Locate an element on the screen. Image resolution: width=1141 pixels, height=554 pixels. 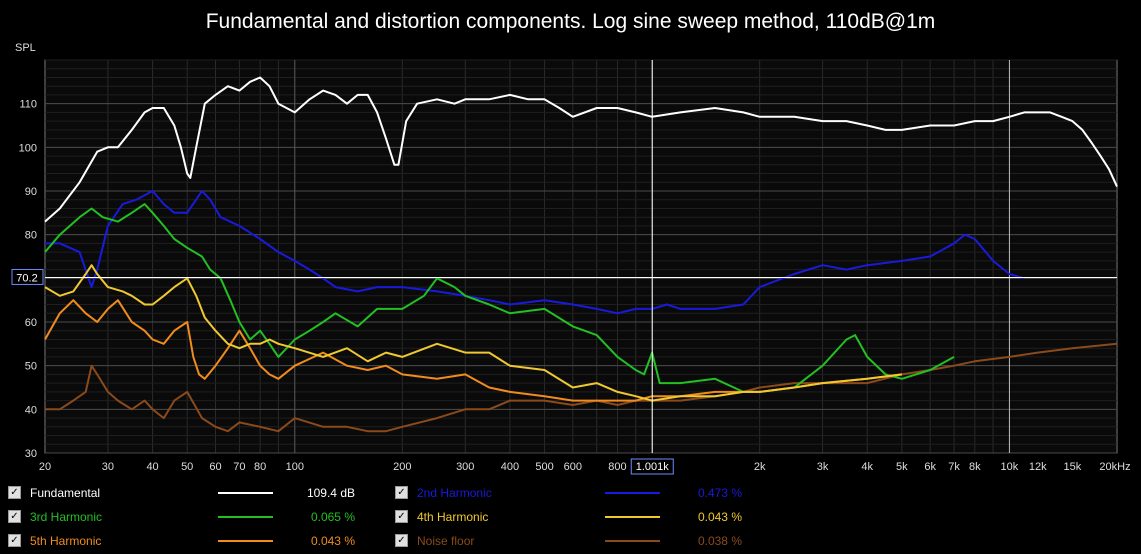
cursor-x-label: 1.001k is located at coordinates (653, 467).